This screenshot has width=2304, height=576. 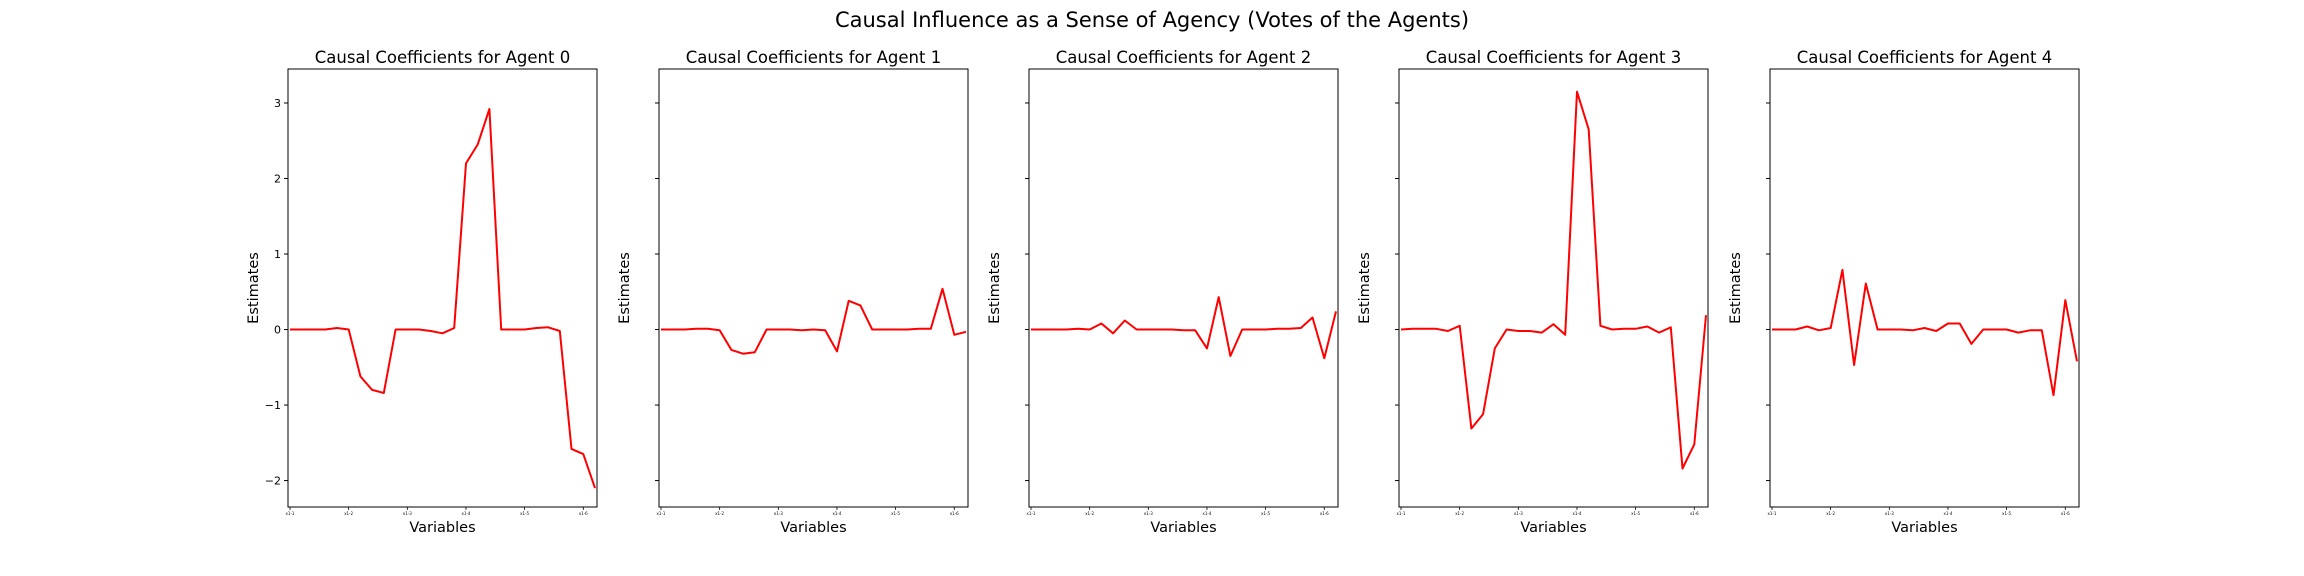 I want to click on y-tick-label: 3, so click(x=277, y=103).